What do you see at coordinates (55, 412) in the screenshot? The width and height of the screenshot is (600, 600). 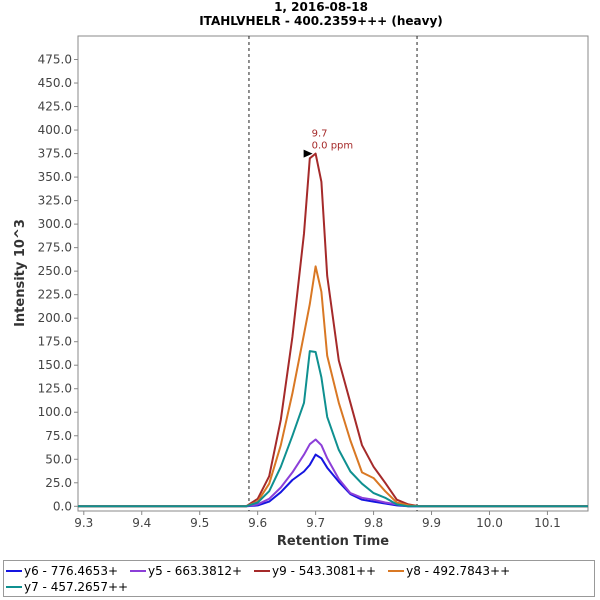 I see `y-tick-label: 100.0` at bounding box center [55, 412].